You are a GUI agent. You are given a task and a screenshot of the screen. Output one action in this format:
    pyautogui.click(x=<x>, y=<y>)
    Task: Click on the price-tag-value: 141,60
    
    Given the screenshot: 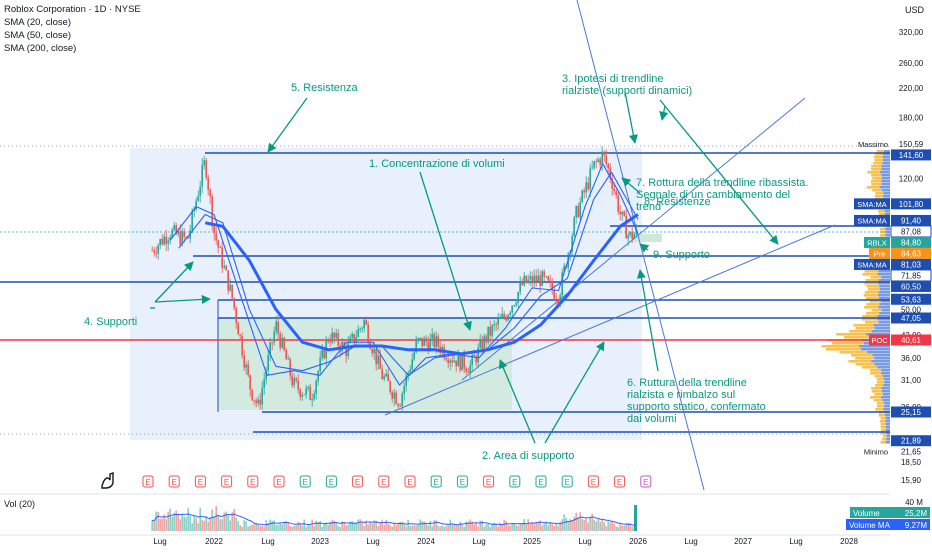 What is the action you would take?
    pyautogui.click(x=911, y=155)
    